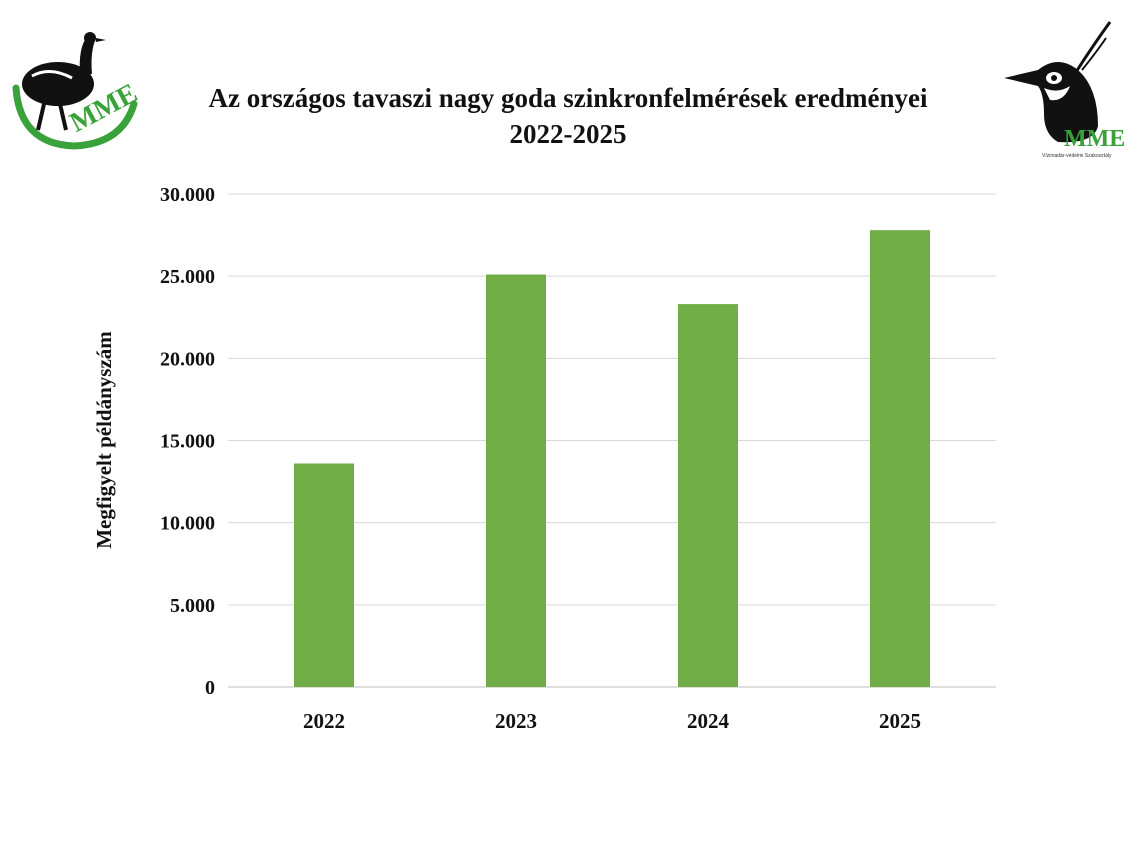 The width and height of the screenshot is (1140, 855). What do you see at coordinates (1077, 156) in the screenshot?
I see `logo-right-subtitle: Vízimadár-védelmi Szakosztály` at bounding box center [1077, 156].